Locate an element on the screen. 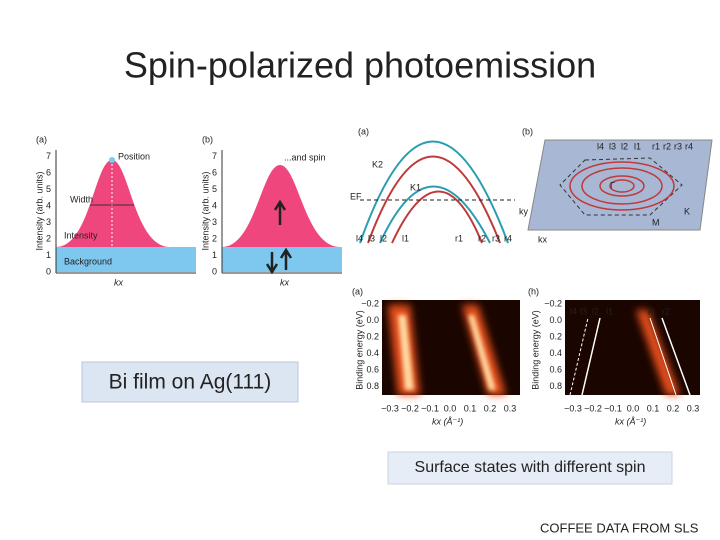 The image size is (720, 540). peak is located at coordinates (113, 203).